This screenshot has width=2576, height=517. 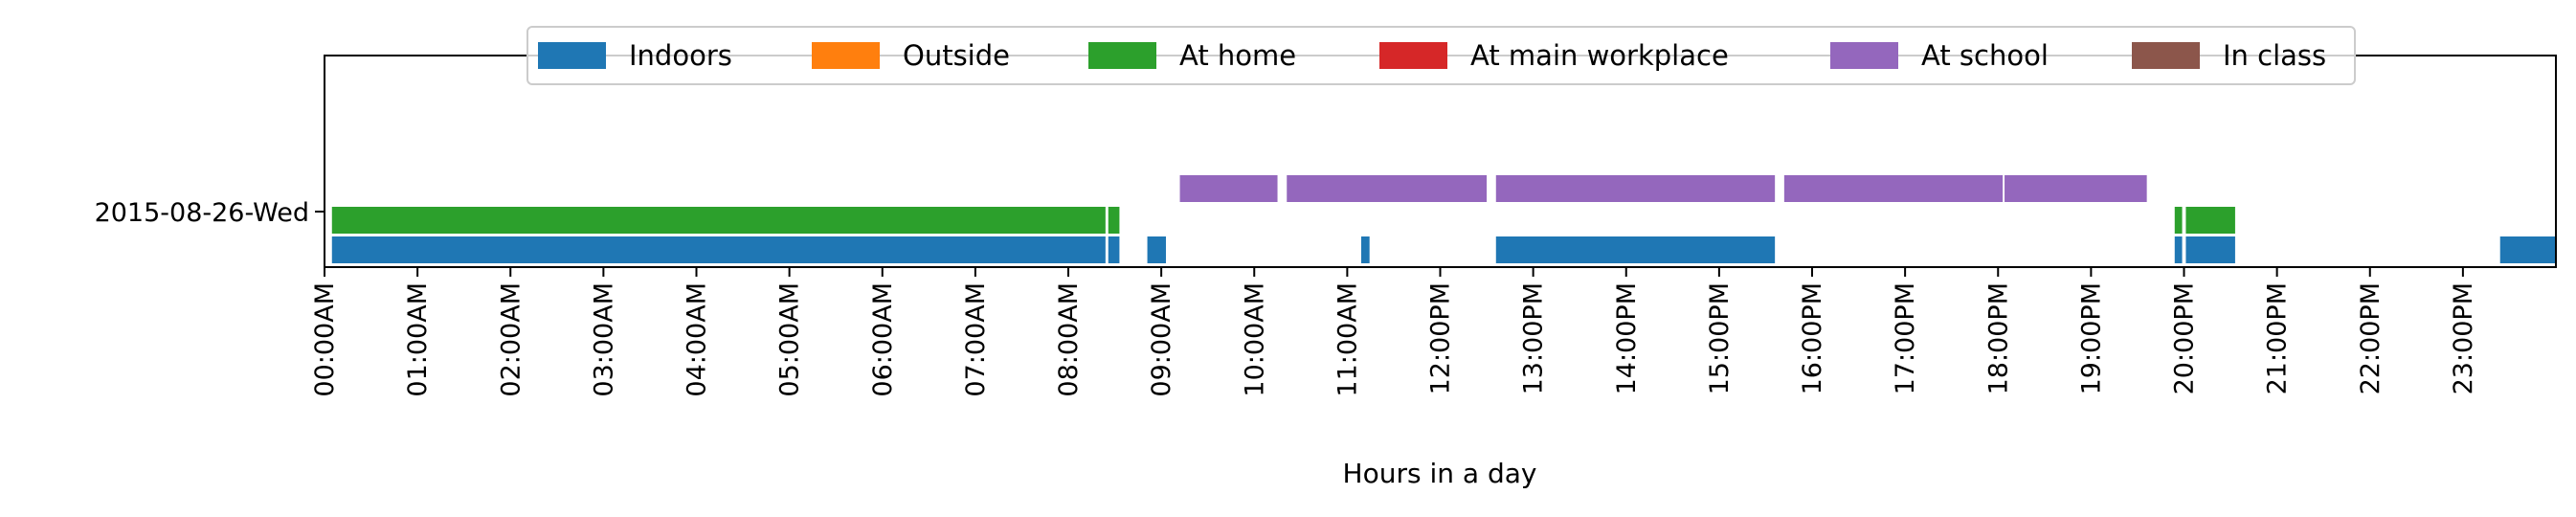 What do you see at coordinates (976, 339) in the screenshot?
I see `x-tick-label: 07:00AM` at bounding box center [976, 339].